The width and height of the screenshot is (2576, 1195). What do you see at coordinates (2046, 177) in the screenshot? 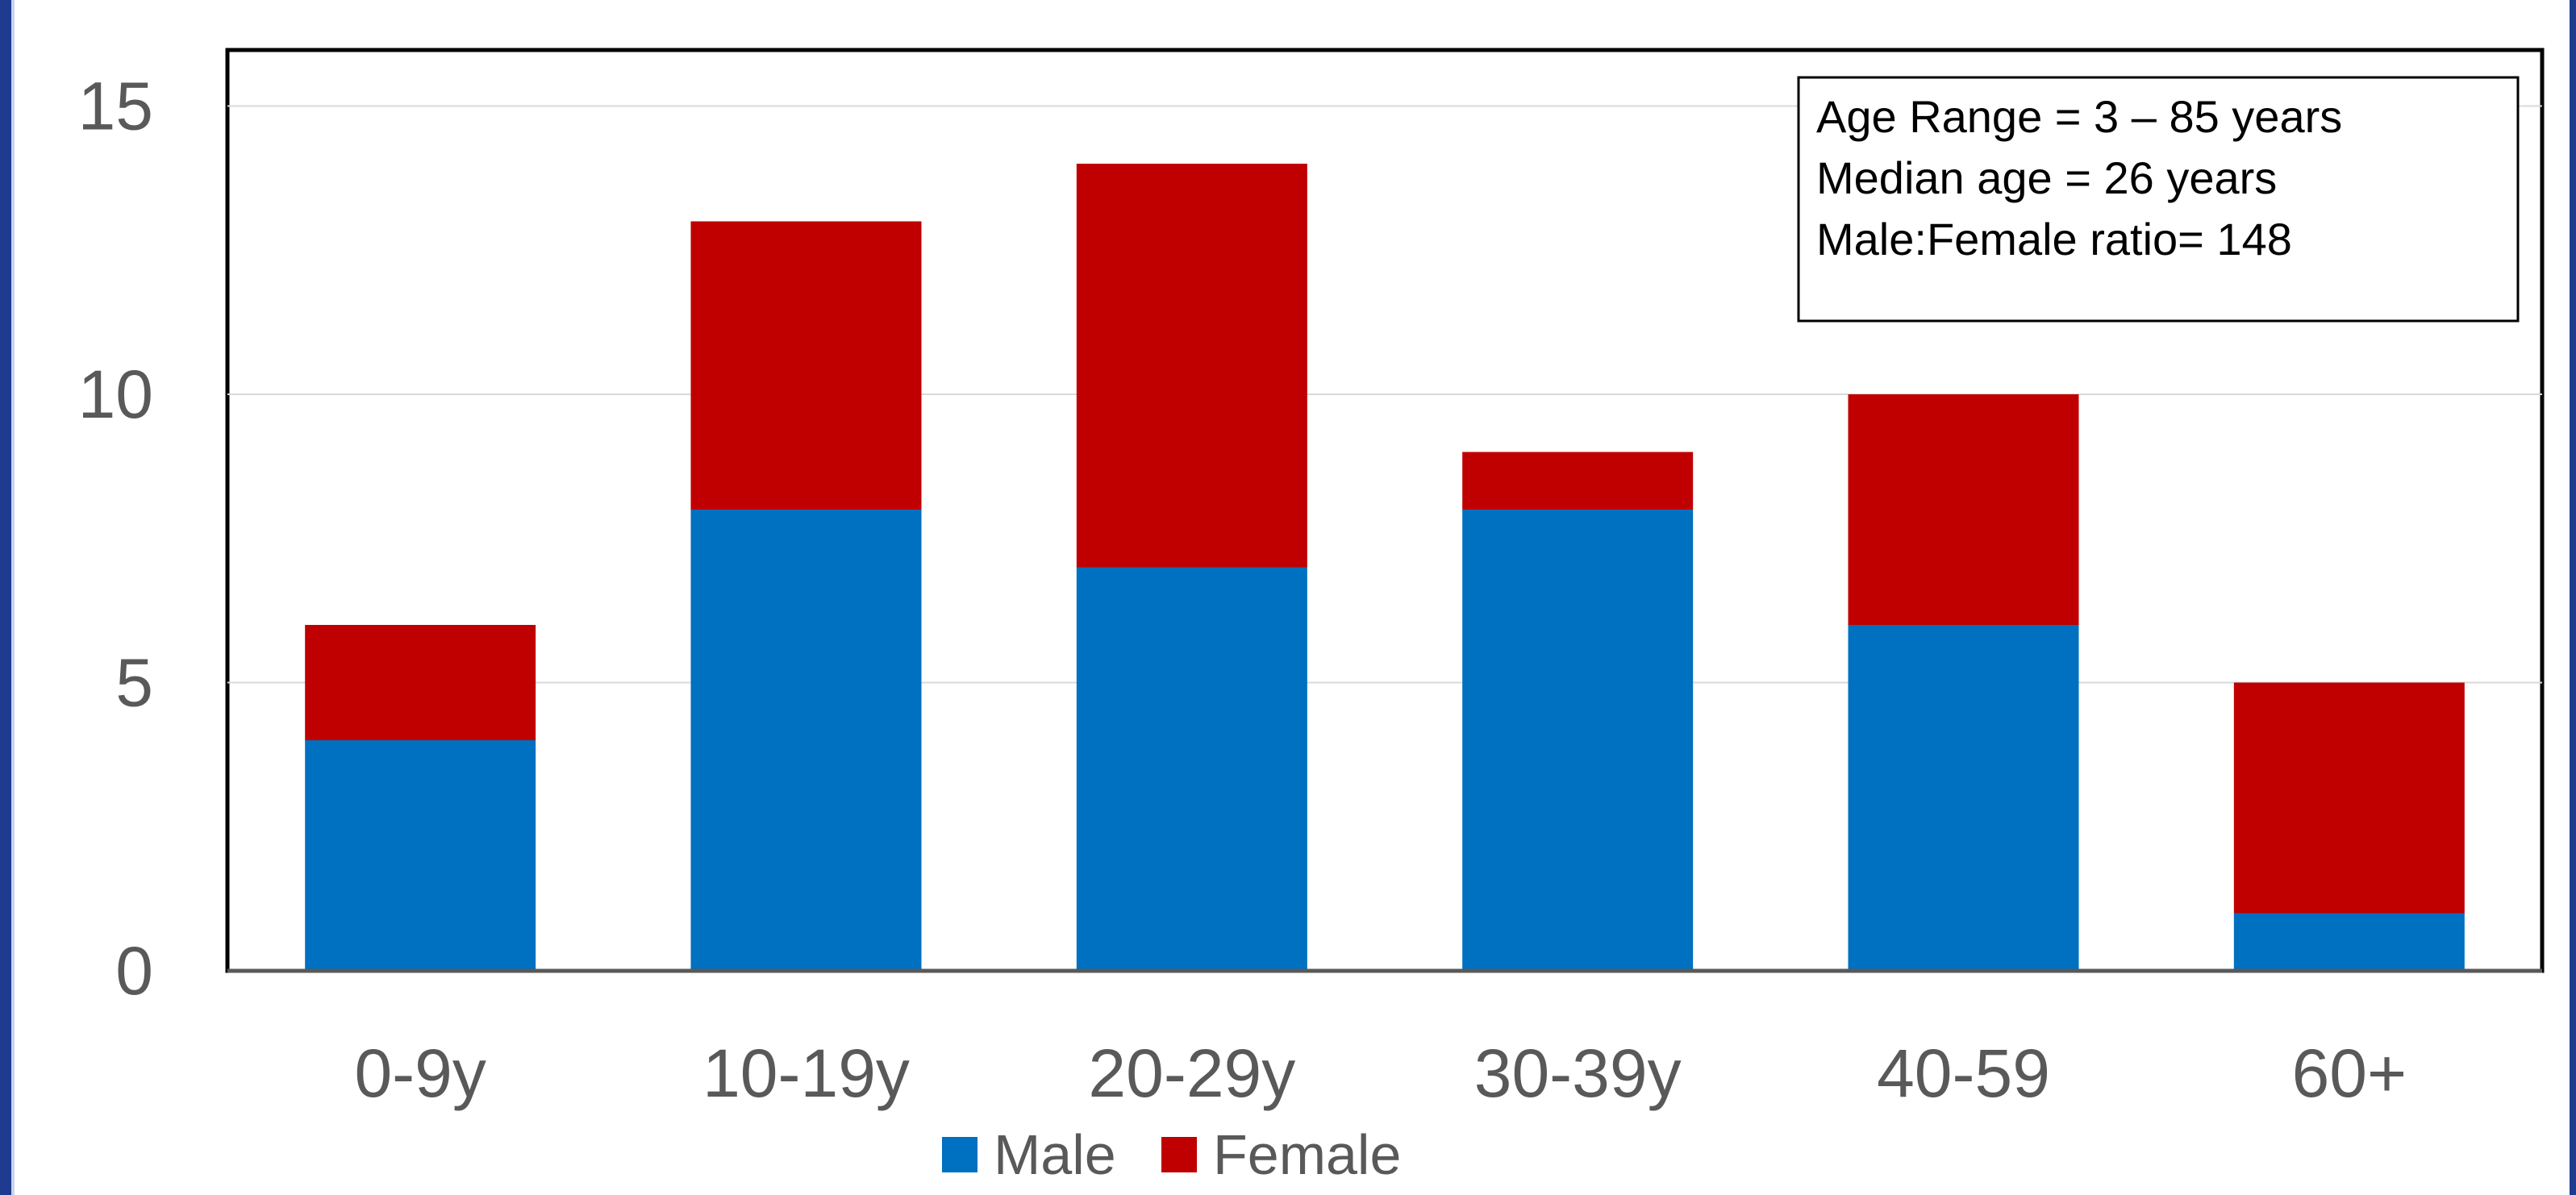
I see `annotation-line: Median age = 26 years` at bounding box center [2046, 177].